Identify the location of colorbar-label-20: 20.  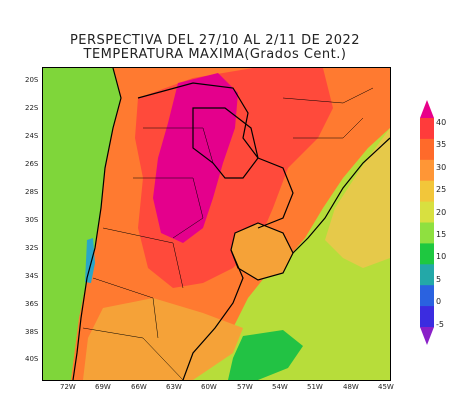
(441, 212).